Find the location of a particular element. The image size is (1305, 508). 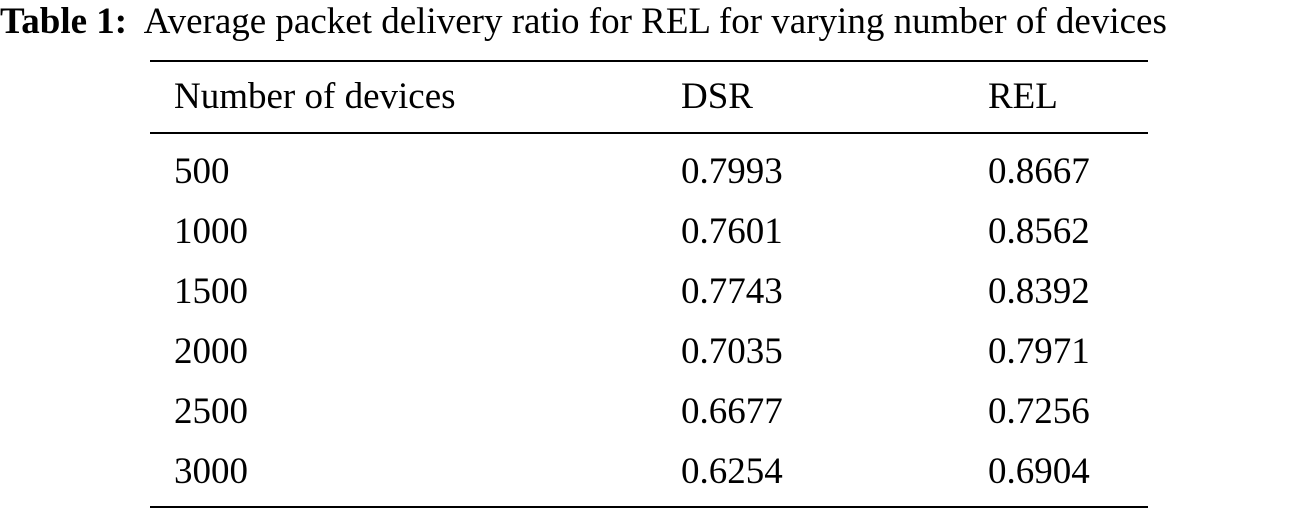

top-rule is located at coordinates (649, 61).